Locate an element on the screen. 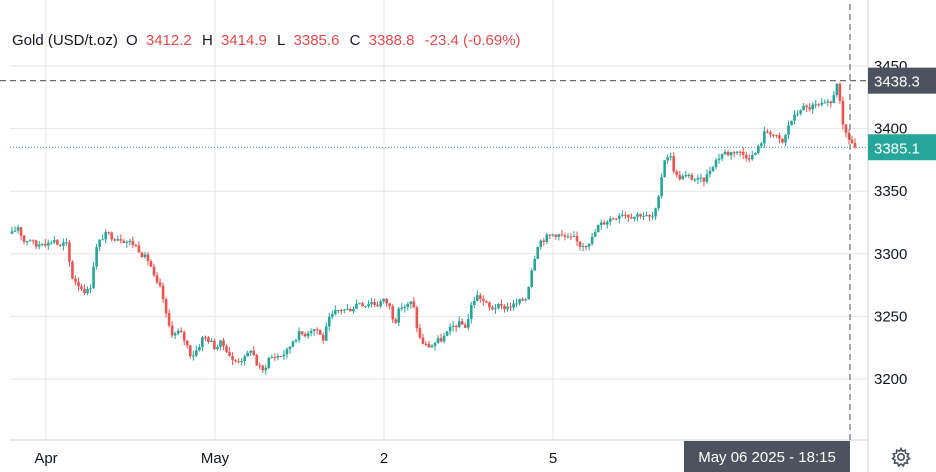 The width and height of the screenshot is (936, 472). legend-high-value: 3414.9 is located at coordinates (243, 40).